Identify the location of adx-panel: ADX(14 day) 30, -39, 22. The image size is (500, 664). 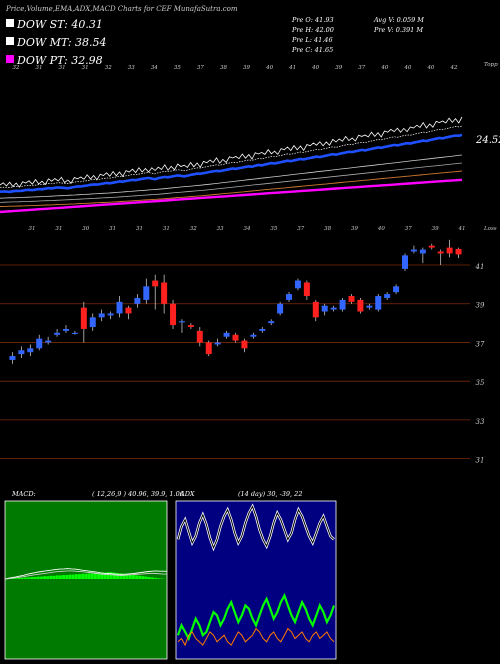
(256, 574).